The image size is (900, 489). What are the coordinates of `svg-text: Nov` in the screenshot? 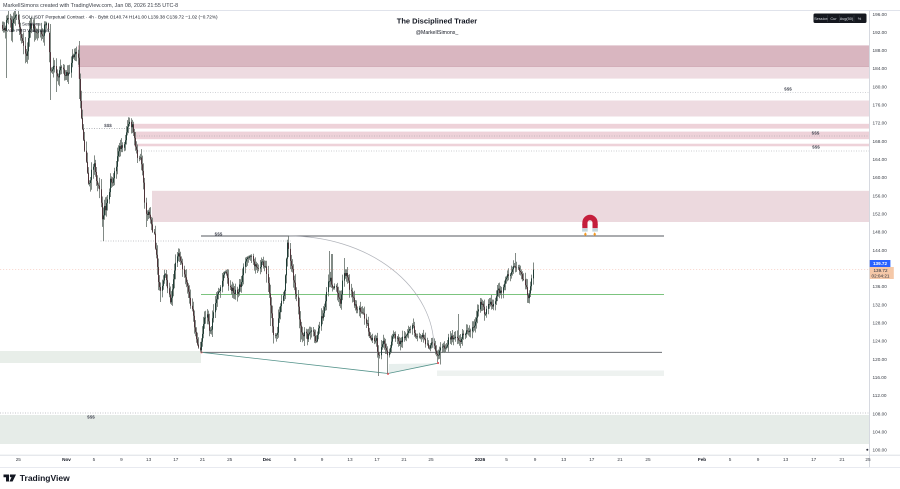 It's located at (66, 459).